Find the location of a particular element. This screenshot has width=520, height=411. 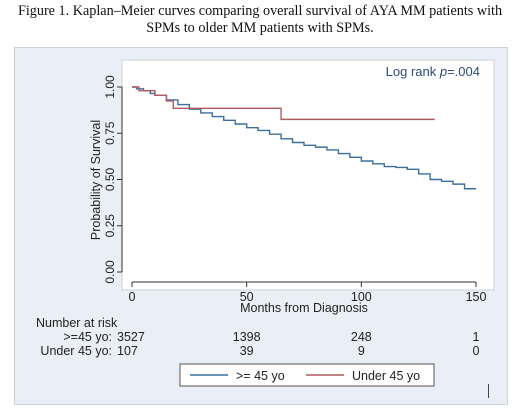

y-tick-label: 0.75 is located at coordinates (110, 133).